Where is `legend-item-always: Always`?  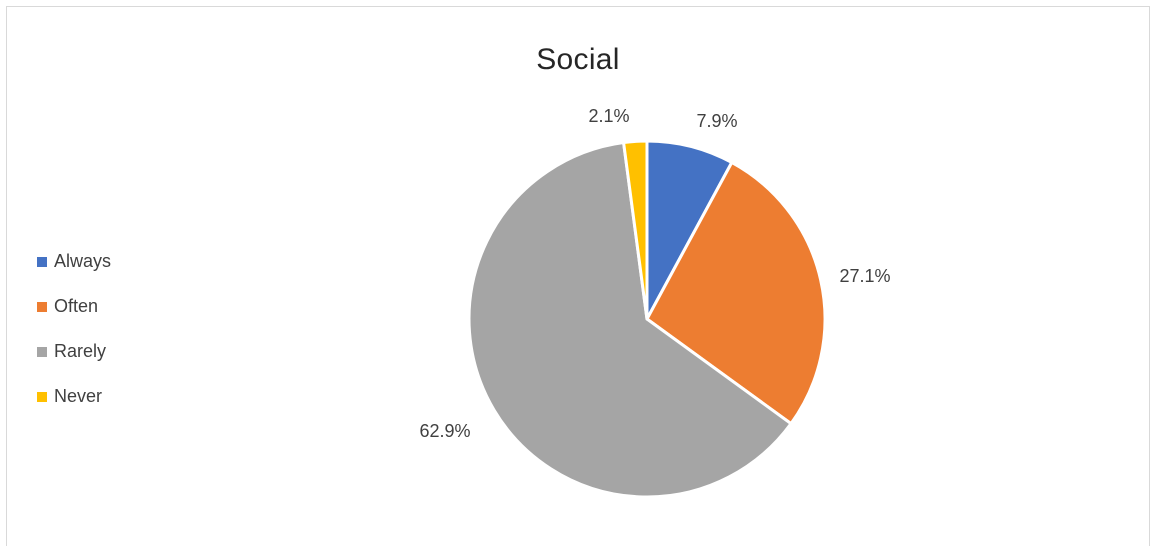 legend-item-always: Always is located at coordinates (74, 261).